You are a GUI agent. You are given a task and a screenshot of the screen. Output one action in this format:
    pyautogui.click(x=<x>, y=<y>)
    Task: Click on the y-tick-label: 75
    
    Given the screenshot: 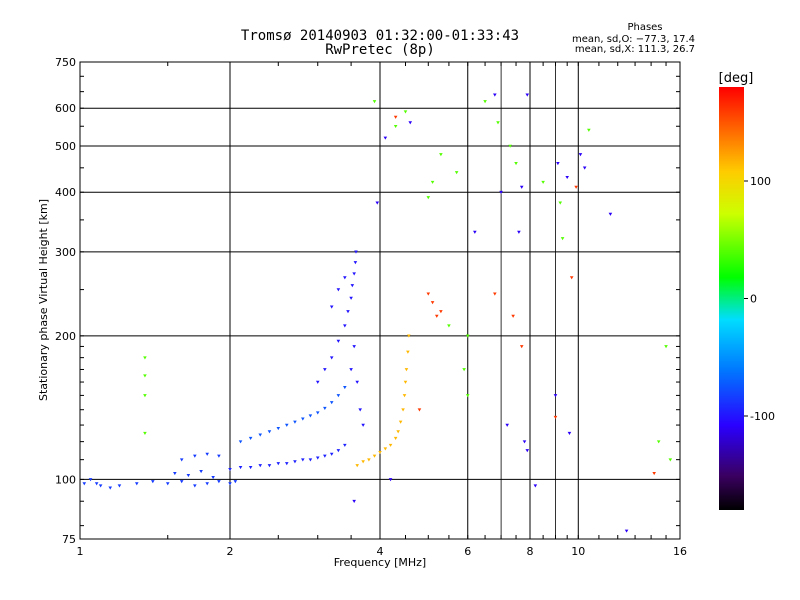 What is the action you would take?
    pyautogui.click(x=69, y=539)
    